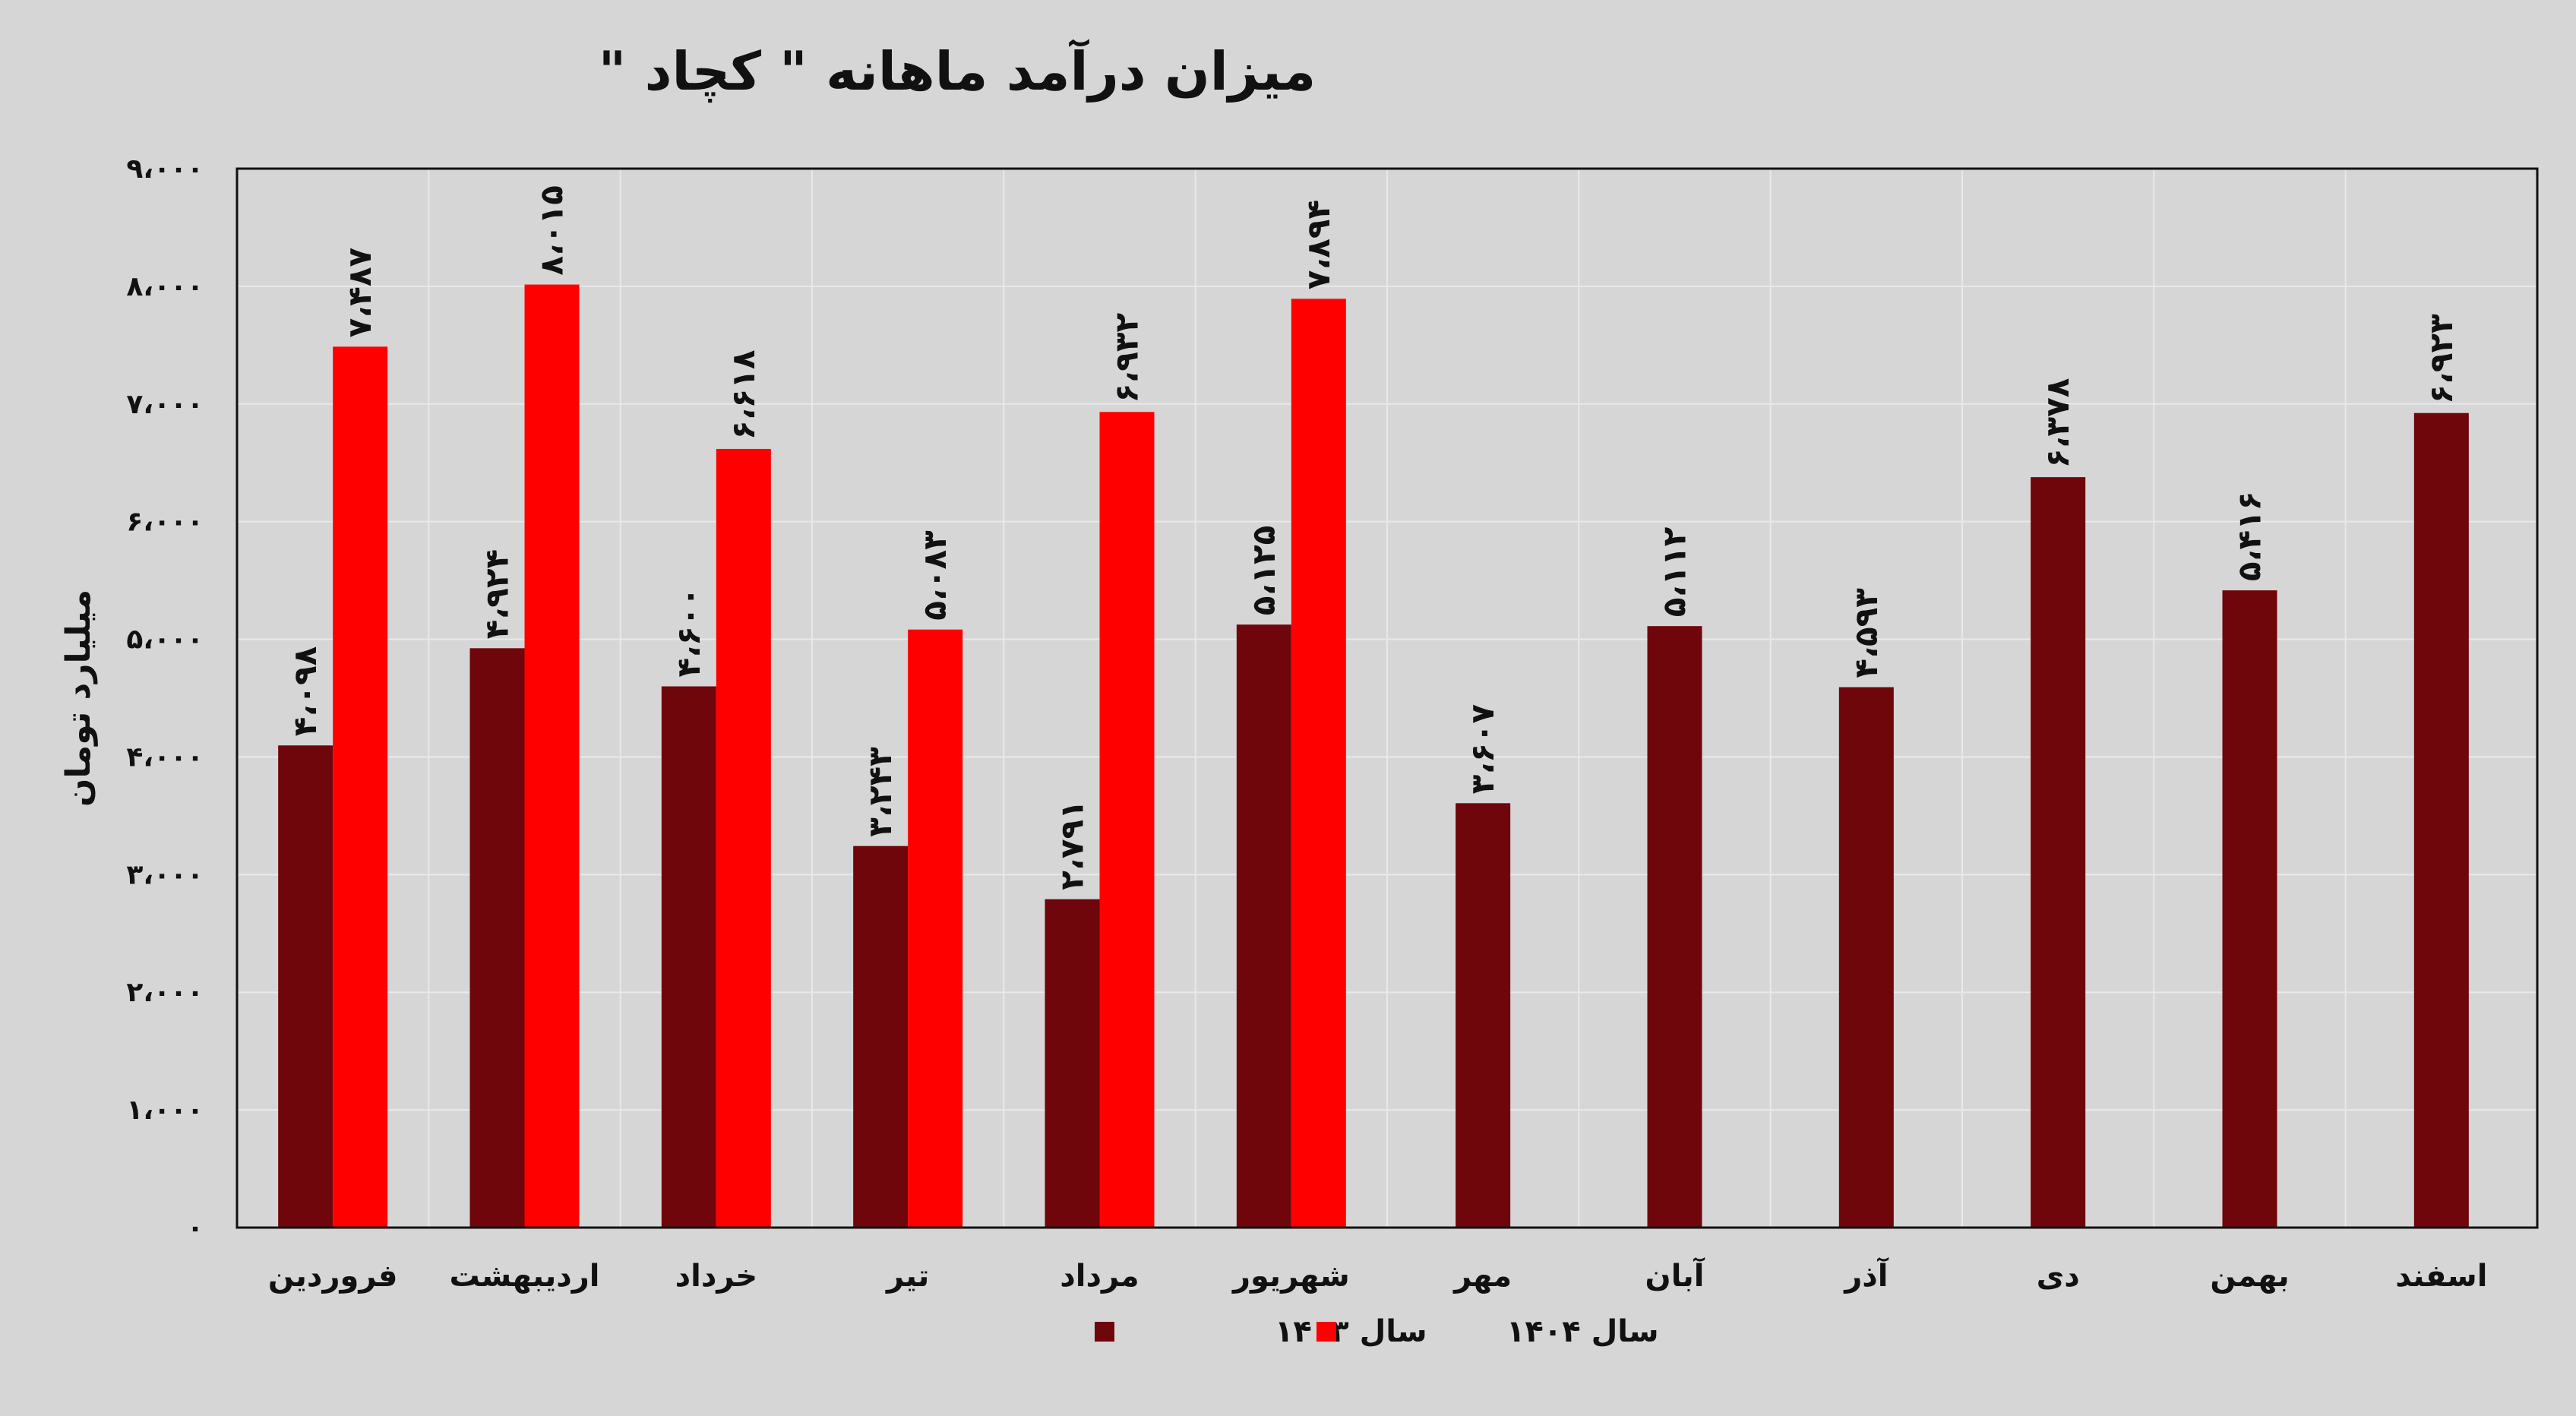 This screenshot has width=2576, height=1416. Describe the element at coordinates (880, 792) in the screenshot. I see `data-label: ۳،۲۴۳` at that location.